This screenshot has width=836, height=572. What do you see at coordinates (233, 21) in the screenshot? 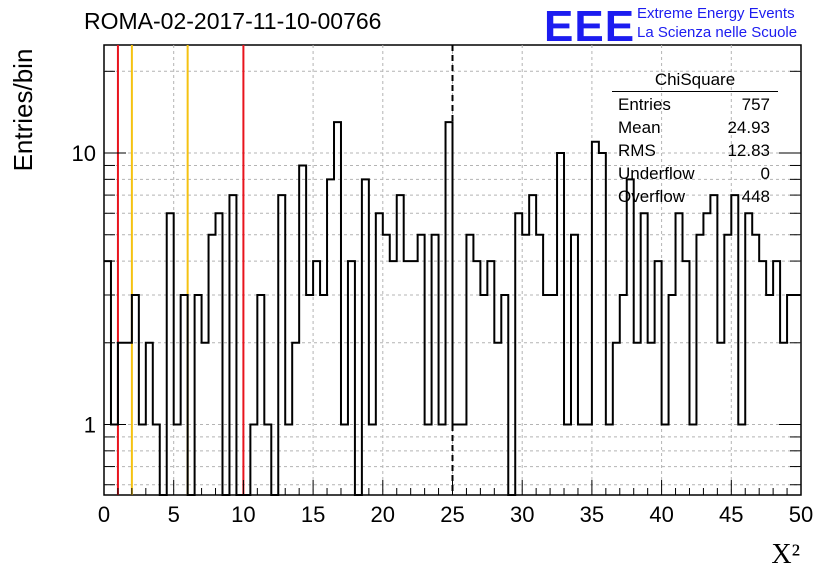
I see `run-title: ROMA-02-2017-11-10-00766` at bounding box center [233, 21].